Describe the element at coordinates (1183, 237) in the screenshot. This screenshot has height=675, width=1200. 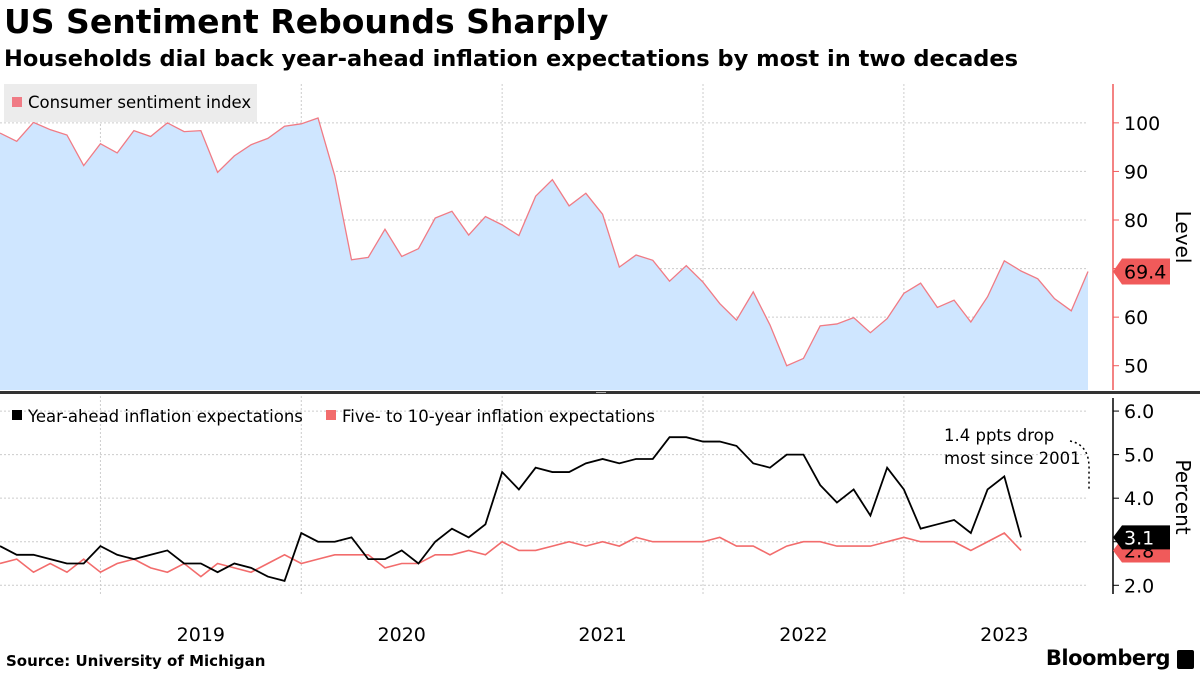
I see `y-axis-title-top: Level` at that location.